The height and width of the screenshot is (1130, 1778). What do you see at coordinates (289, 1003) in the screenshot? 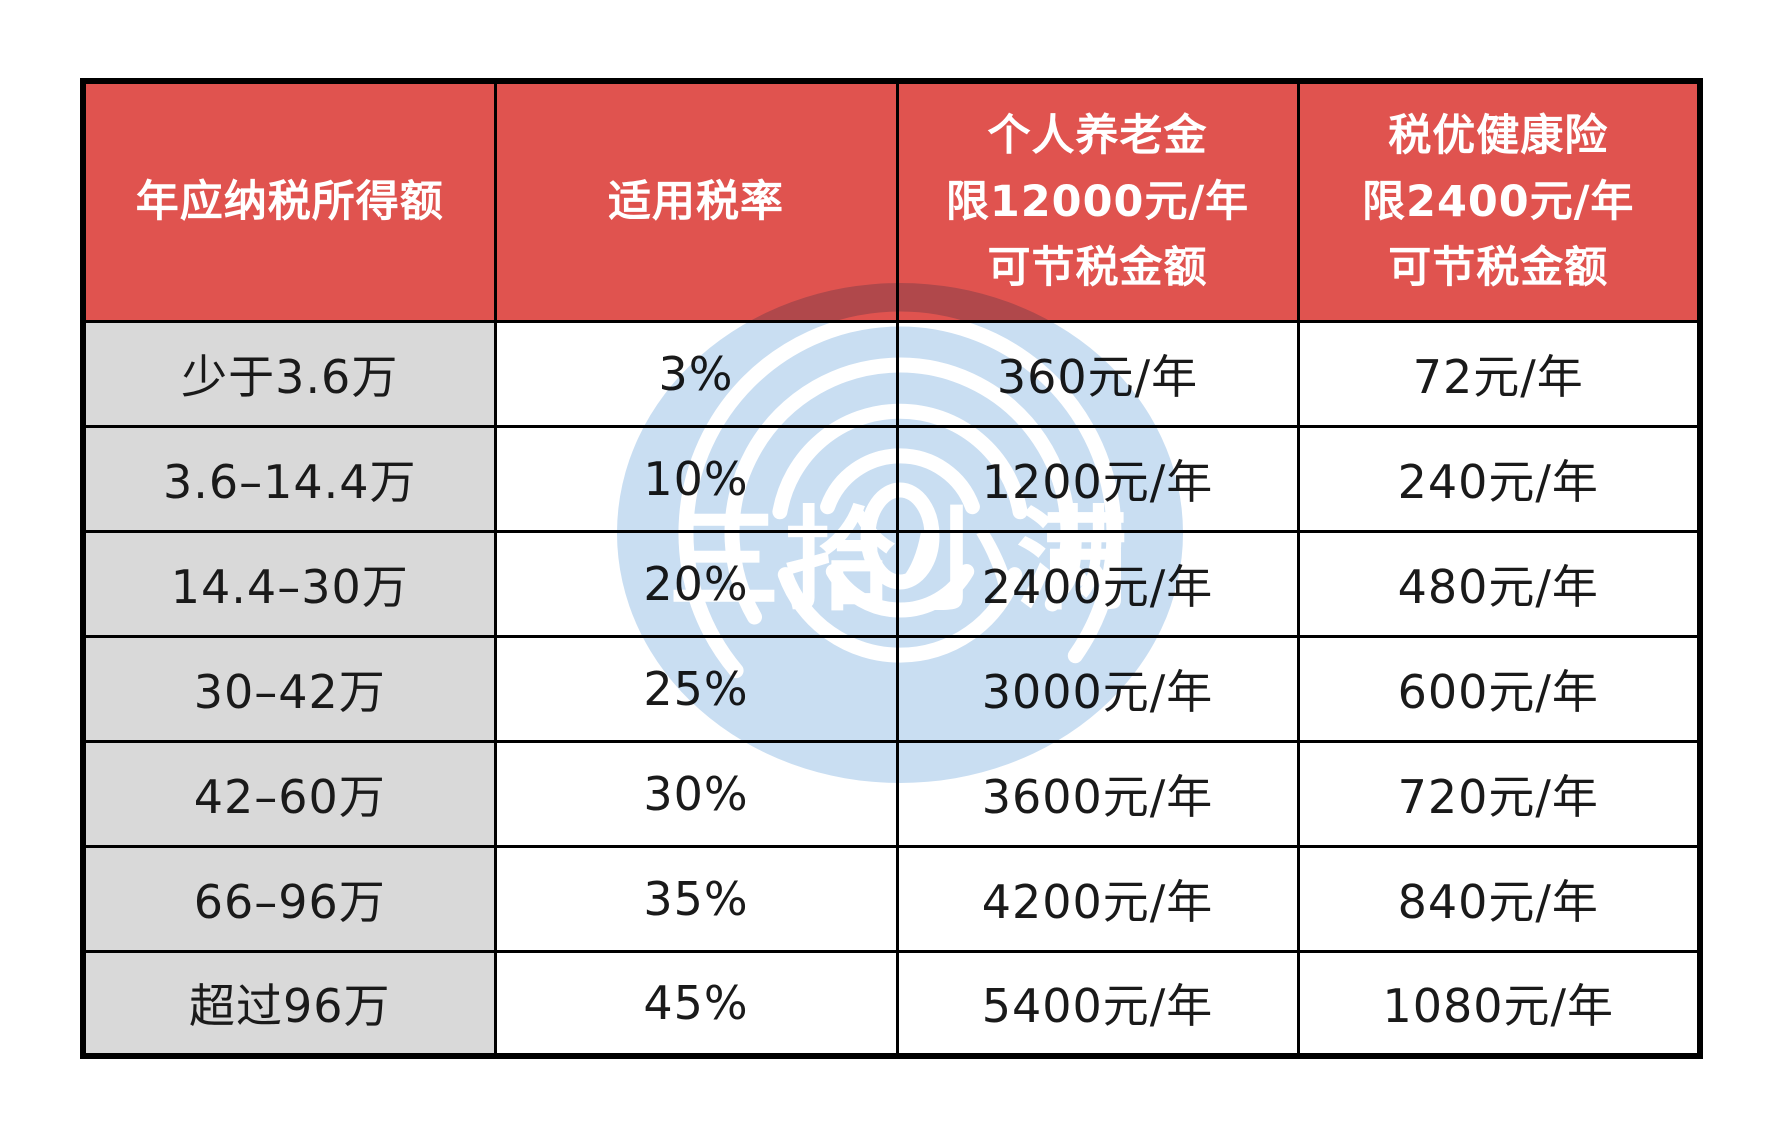
I see `cell-taxable-income: 超过96万` at bounding box center [289, 1003].